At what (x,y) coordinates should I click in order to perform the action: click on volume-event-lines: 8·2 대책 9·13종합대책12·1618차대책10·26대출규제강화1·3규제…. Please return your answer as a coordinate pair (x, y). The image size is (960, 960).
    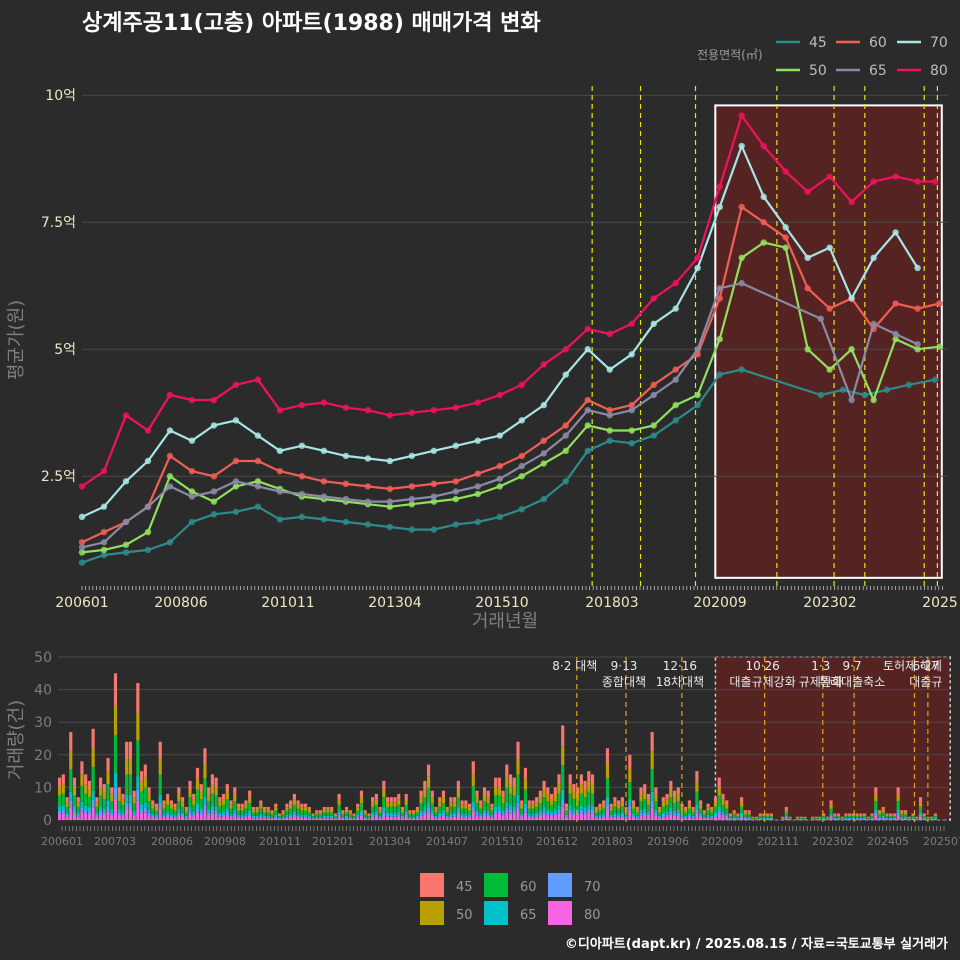
    Looking at the image, I should click on (747, 739).